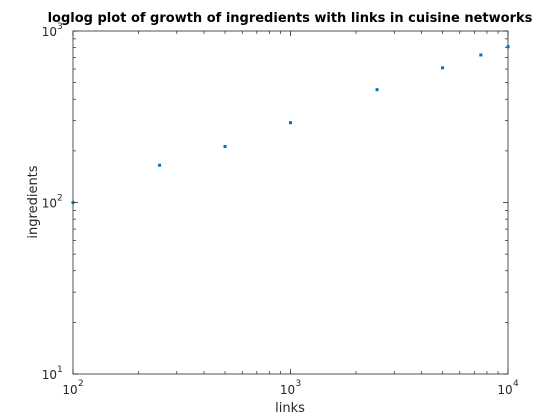 This screenshot has height=420, width=560. I want to click on y-tick-label-exponent: 1, so click(60, 370).